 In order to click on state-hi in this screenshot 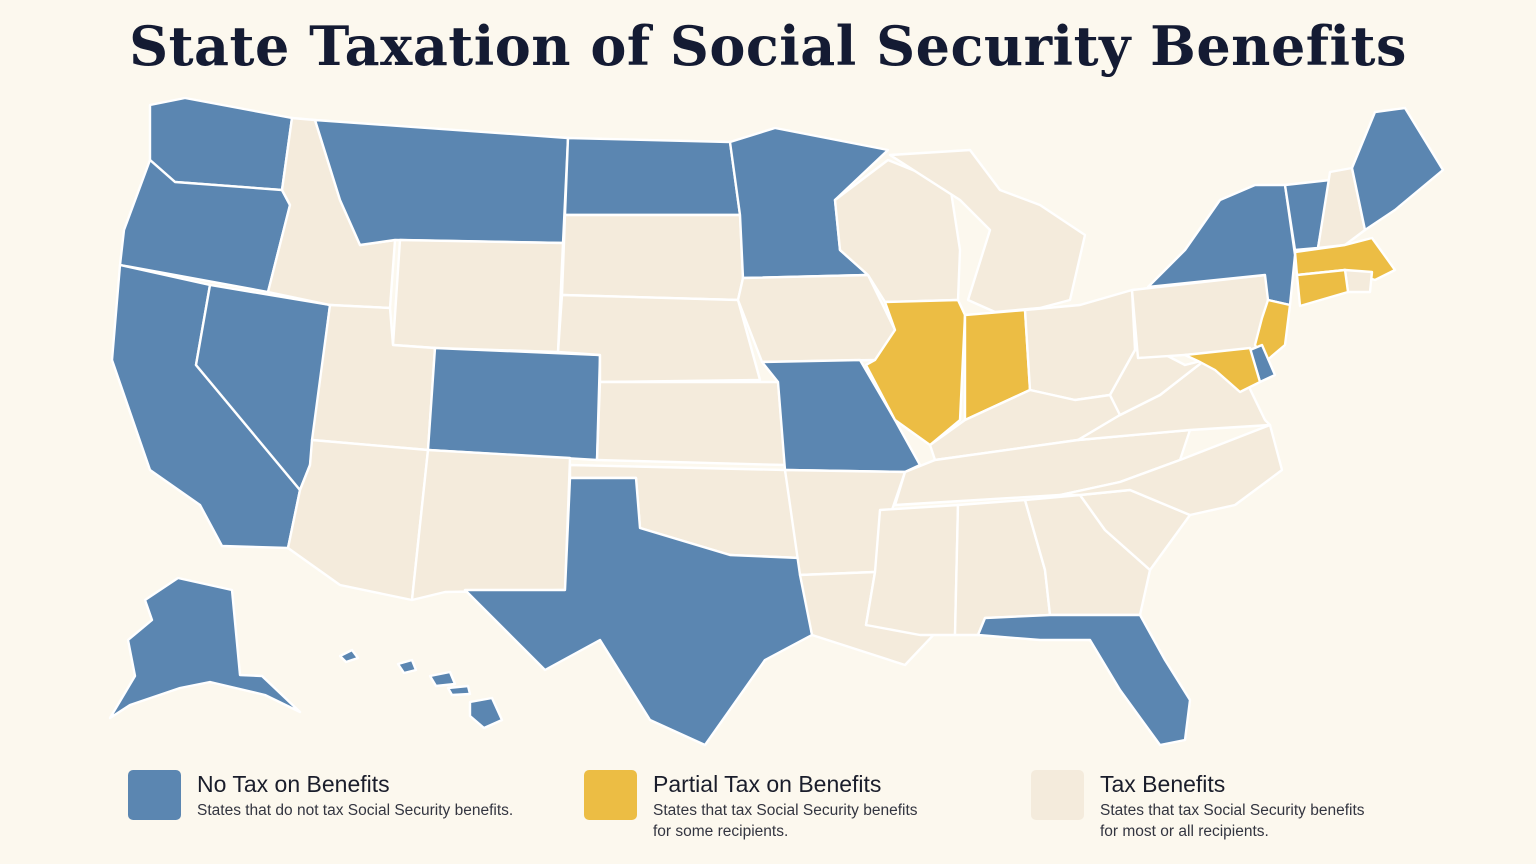, I will do `click(421, 689)`.